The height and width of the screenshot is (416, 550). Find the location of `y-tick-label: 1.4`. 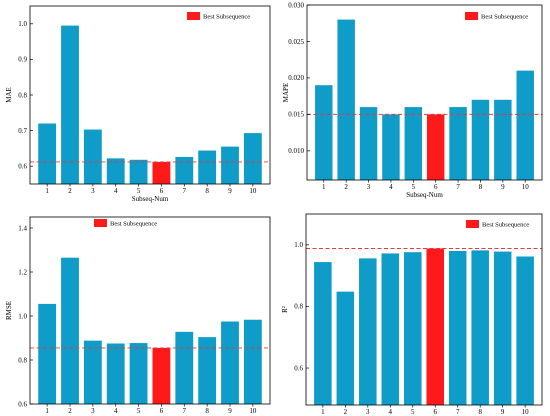

y-tick-label: 1.4 is located at coordinates (22, 228).